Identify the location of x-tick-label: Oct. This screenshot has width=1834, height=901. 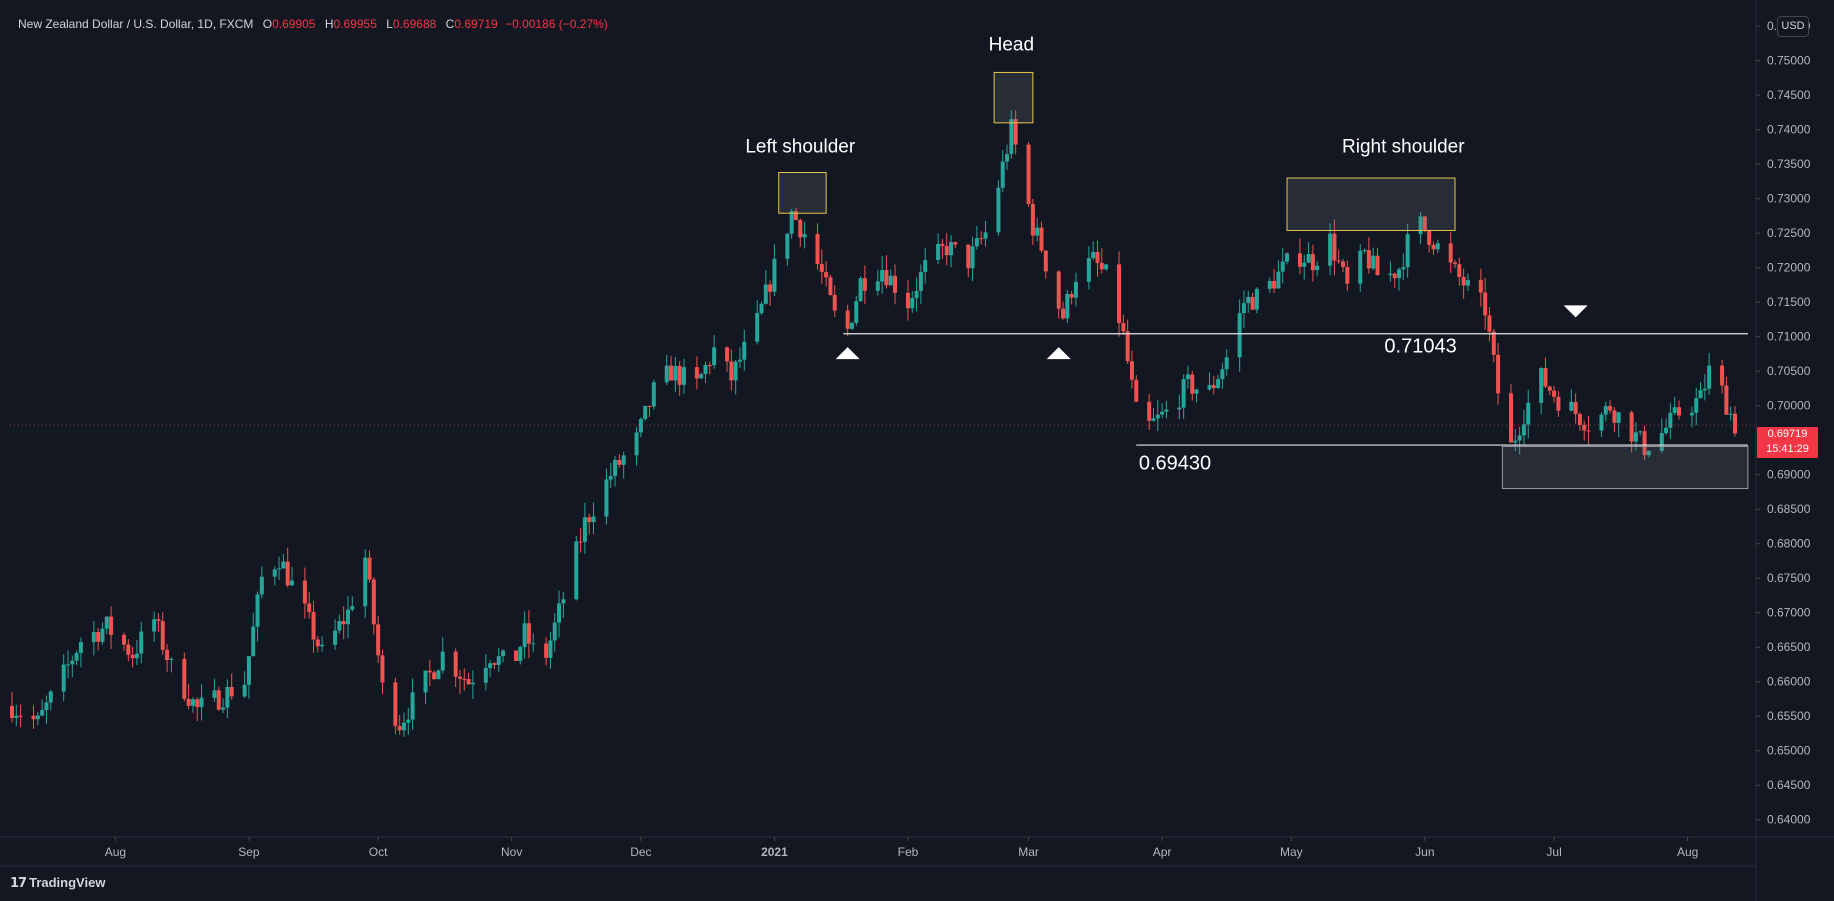
(378, 852).